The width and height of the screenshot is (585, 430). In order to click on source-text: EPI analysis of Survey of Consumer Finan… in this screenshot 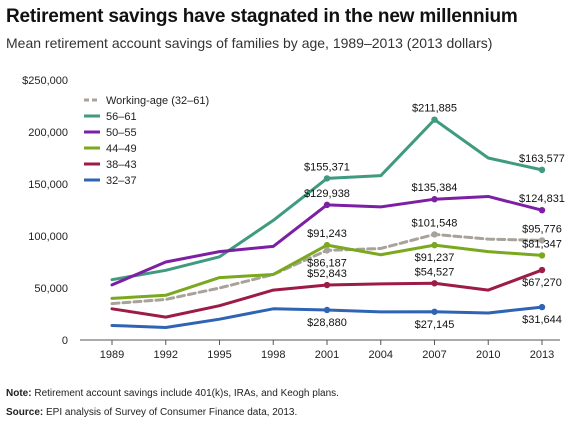, I will do `click(170, 412)`.